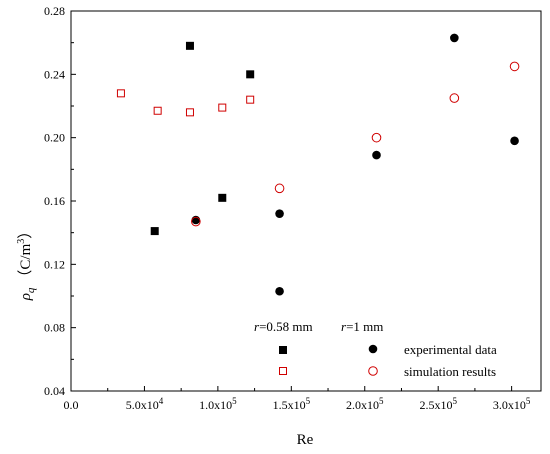 This screenshot has height=454, width=550. What do you see at coordinates (25, 231) in the screenshot?
I see `y-axis-close: ）` at bounding box center [25, 231].